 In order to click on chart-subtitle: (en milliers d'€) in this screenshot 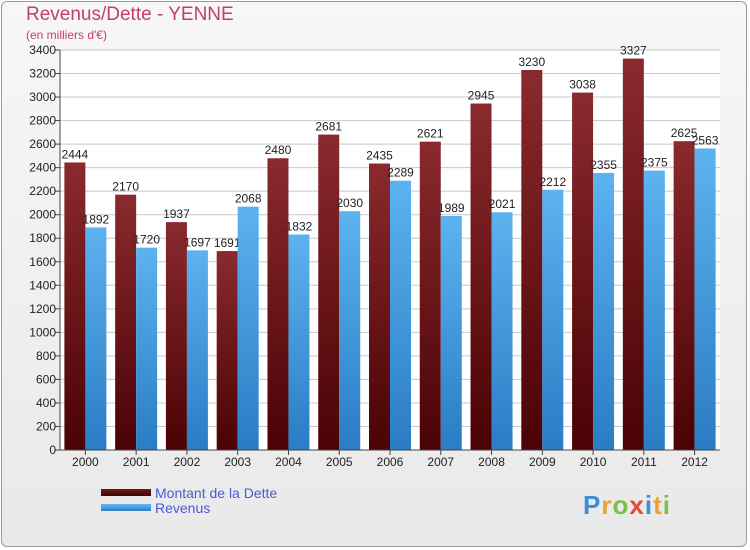, I will do `click(66, 35)`.